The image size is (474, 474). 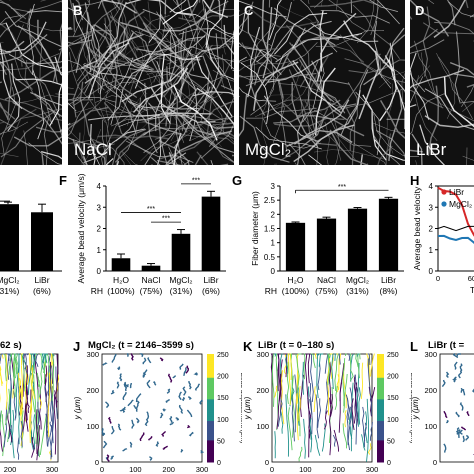 I want to click on bar-MgCl₂, so click(x=357, y=239).